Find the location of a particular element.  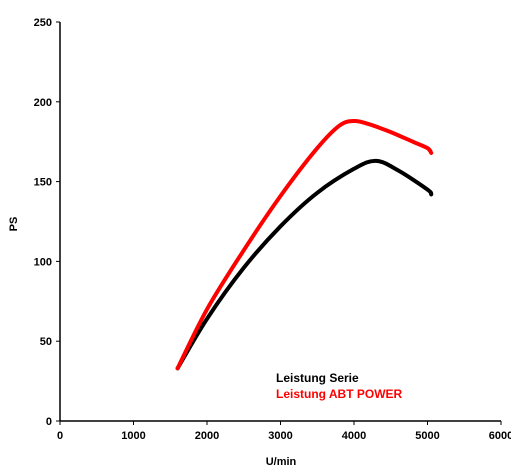

x-tick-label: 0 is located at coordinates (60, 436).